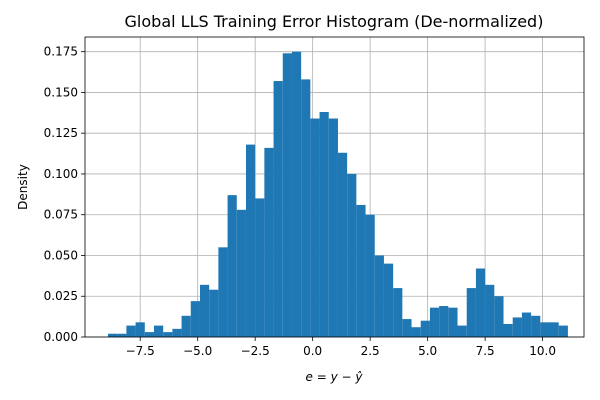  What do you see at coordinates (140, 351) in the screenshot?
I see `x-tick-label: −7.5` at bounding box center [140, 351].